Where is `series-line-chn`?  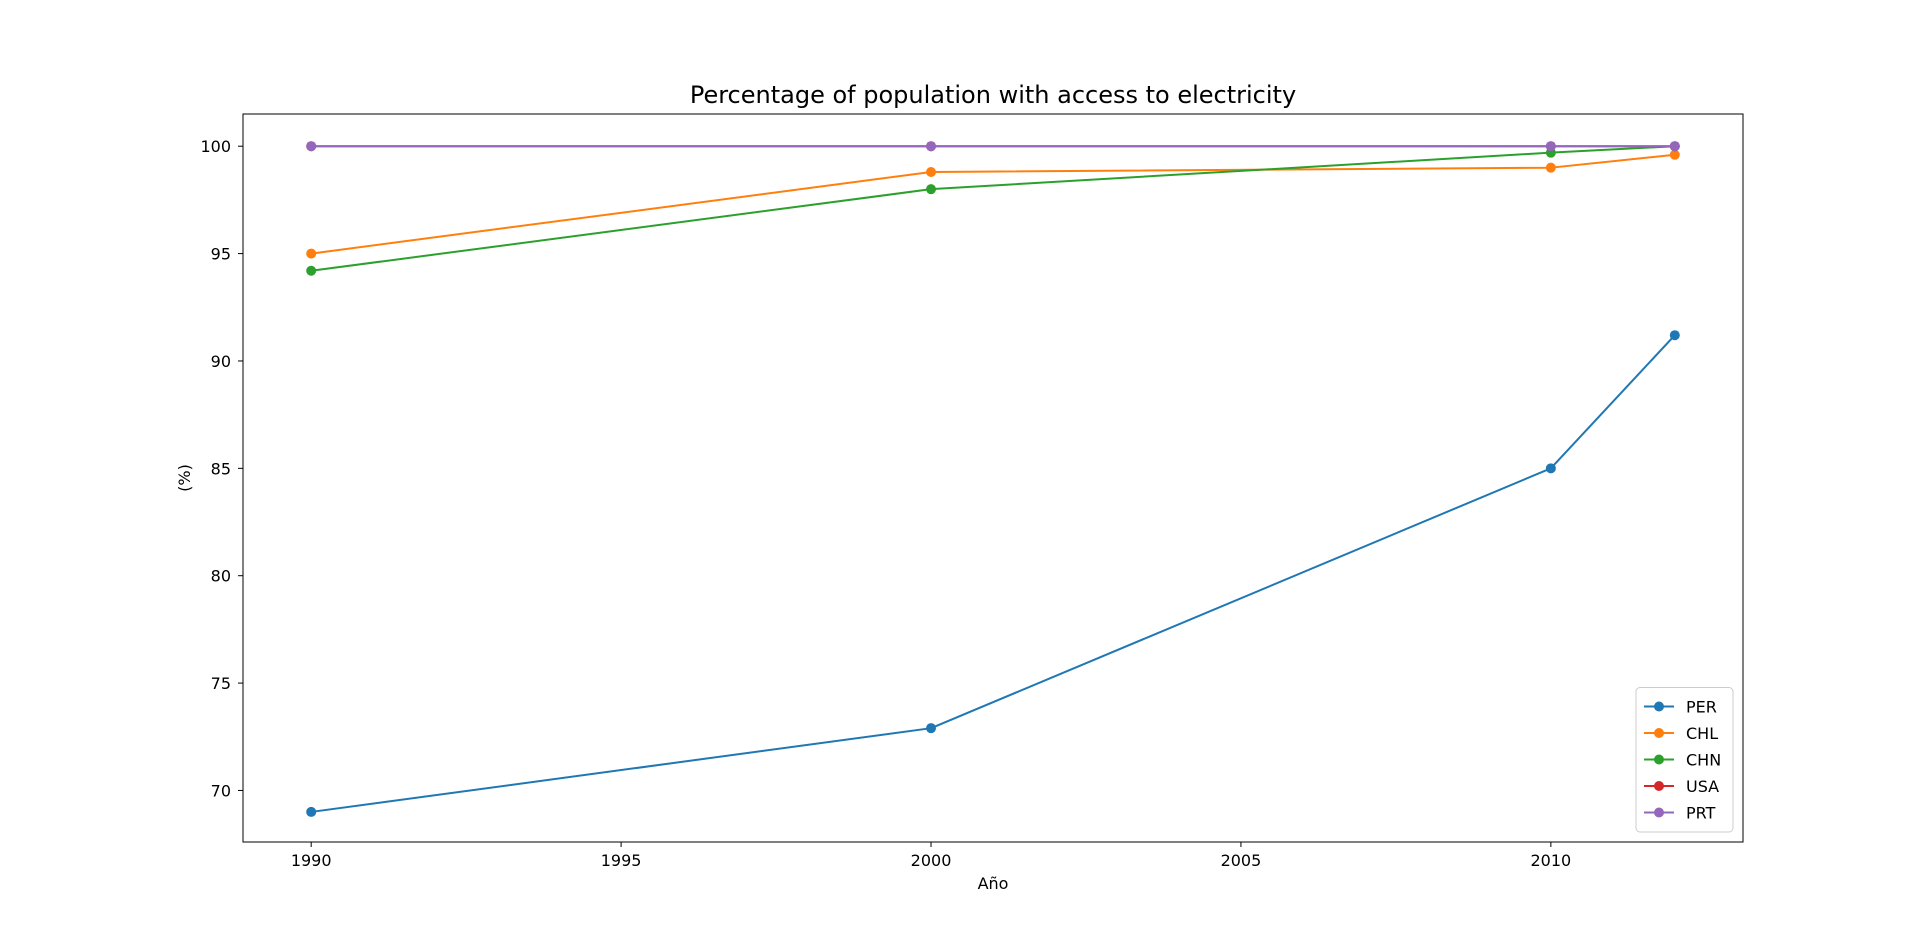 series-line-chn is located at coordinates (993, 208).